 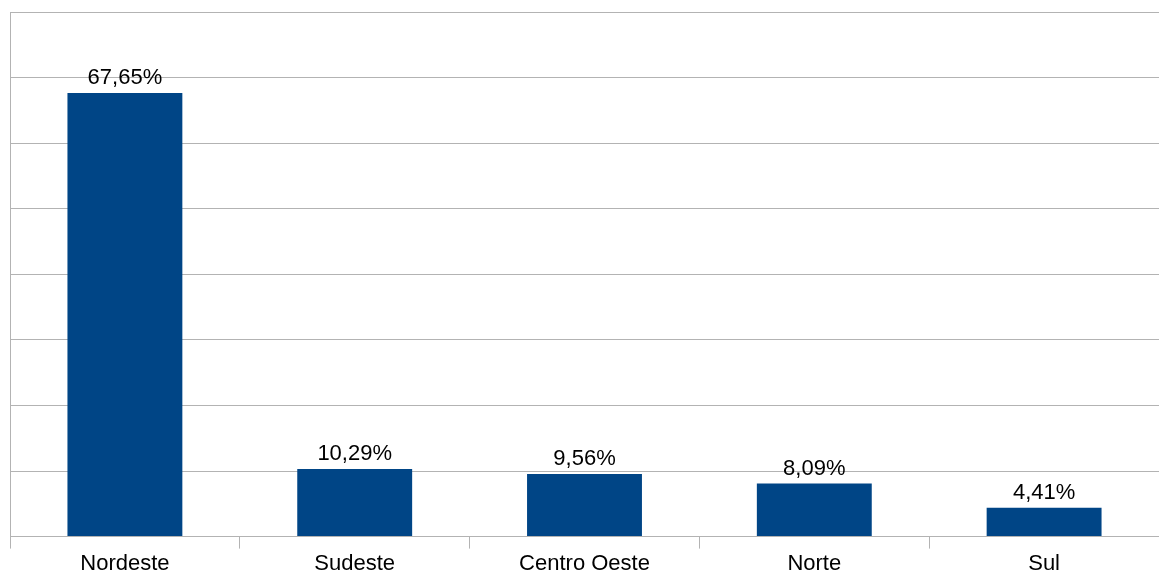 I want to click on x-tick-label: Sul, so click(x=1044, y=562).